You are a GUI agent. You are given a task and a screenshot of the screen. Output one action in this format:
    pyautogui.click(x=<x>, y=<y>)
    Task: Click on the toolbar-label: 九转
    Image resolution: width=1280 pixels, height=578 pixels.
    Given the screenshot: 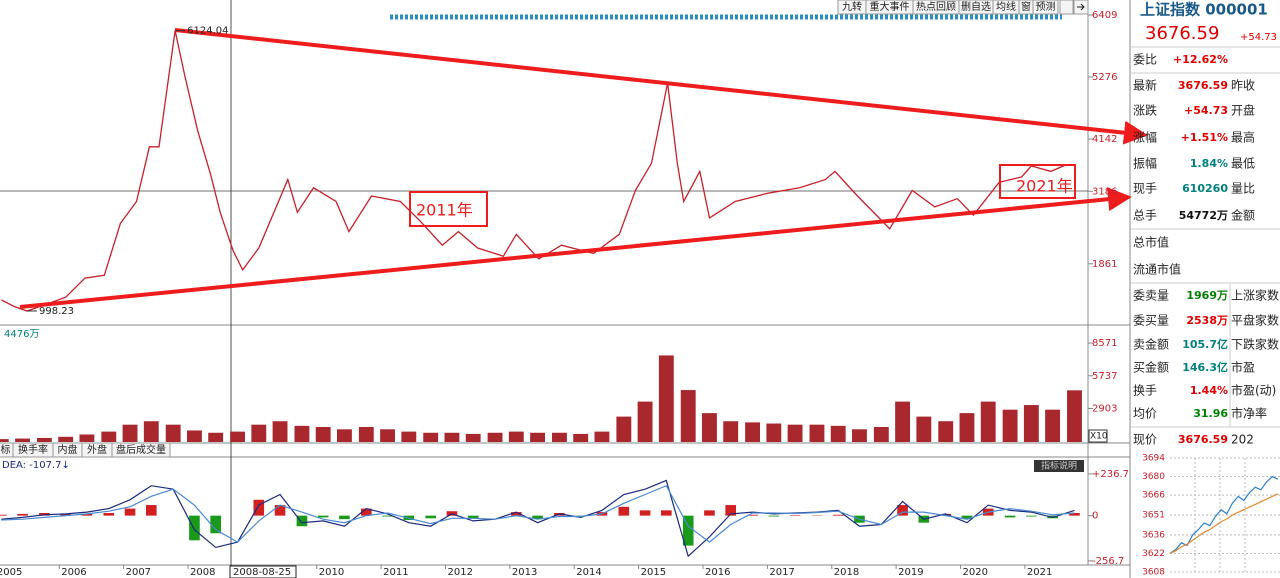 What is the action you would take?
    pyautogui.click(x=852, y=6)
    